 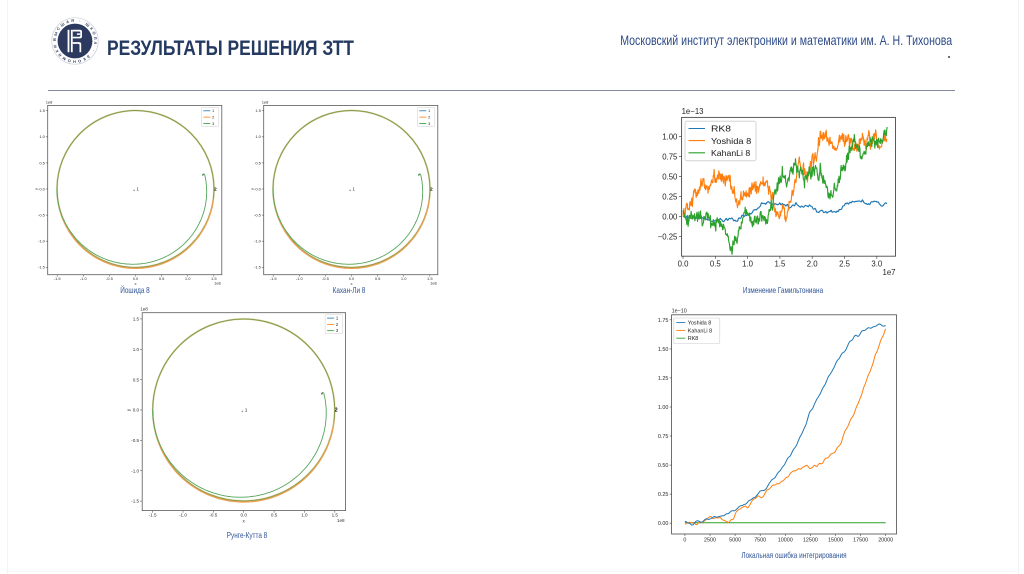 What do you see at coordinates (813, 264) in the screenshot?
I see `svg-text: 2.0` at bounding box center [813, 264].